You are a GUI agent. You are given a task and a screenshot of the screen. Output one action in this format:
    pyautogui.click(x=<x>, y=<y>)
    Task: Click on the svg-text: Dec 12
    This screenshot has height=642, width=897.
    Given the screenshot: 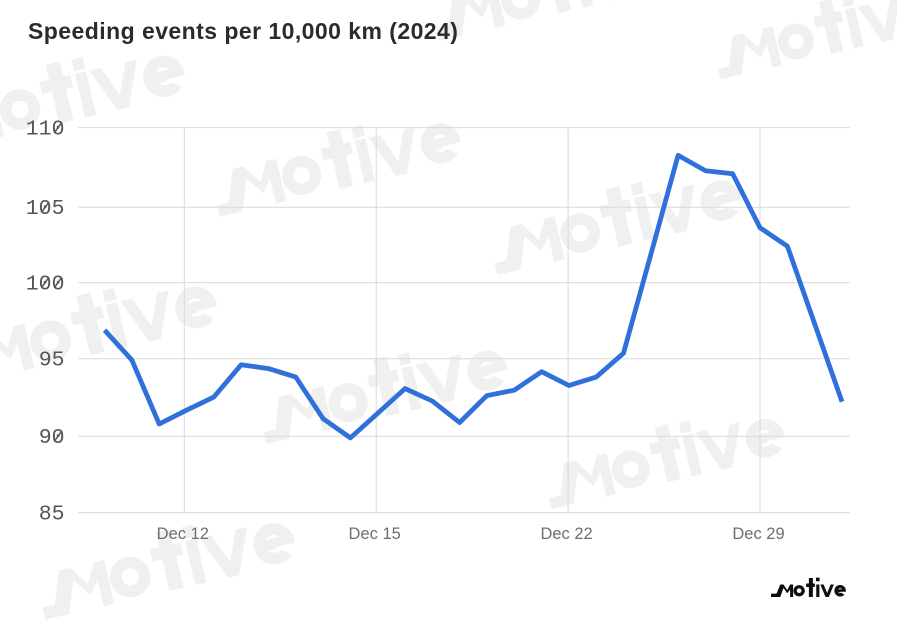 What is the action you would take?
    pyautogui.click(x=183, y=534)
    